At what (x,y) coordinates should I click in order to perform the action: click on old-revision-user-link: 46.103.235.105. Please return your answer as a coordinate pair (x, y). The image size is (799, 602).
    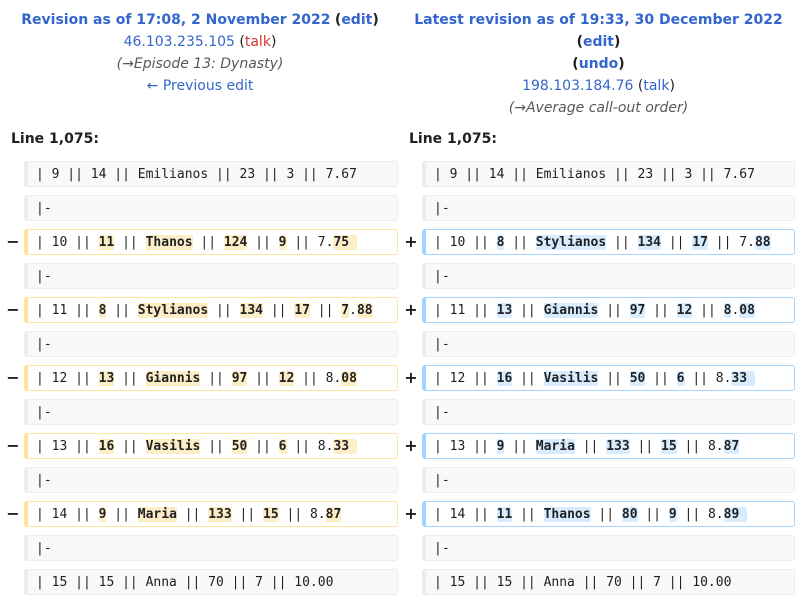
    Looking at the image, I should click on (179, 42).